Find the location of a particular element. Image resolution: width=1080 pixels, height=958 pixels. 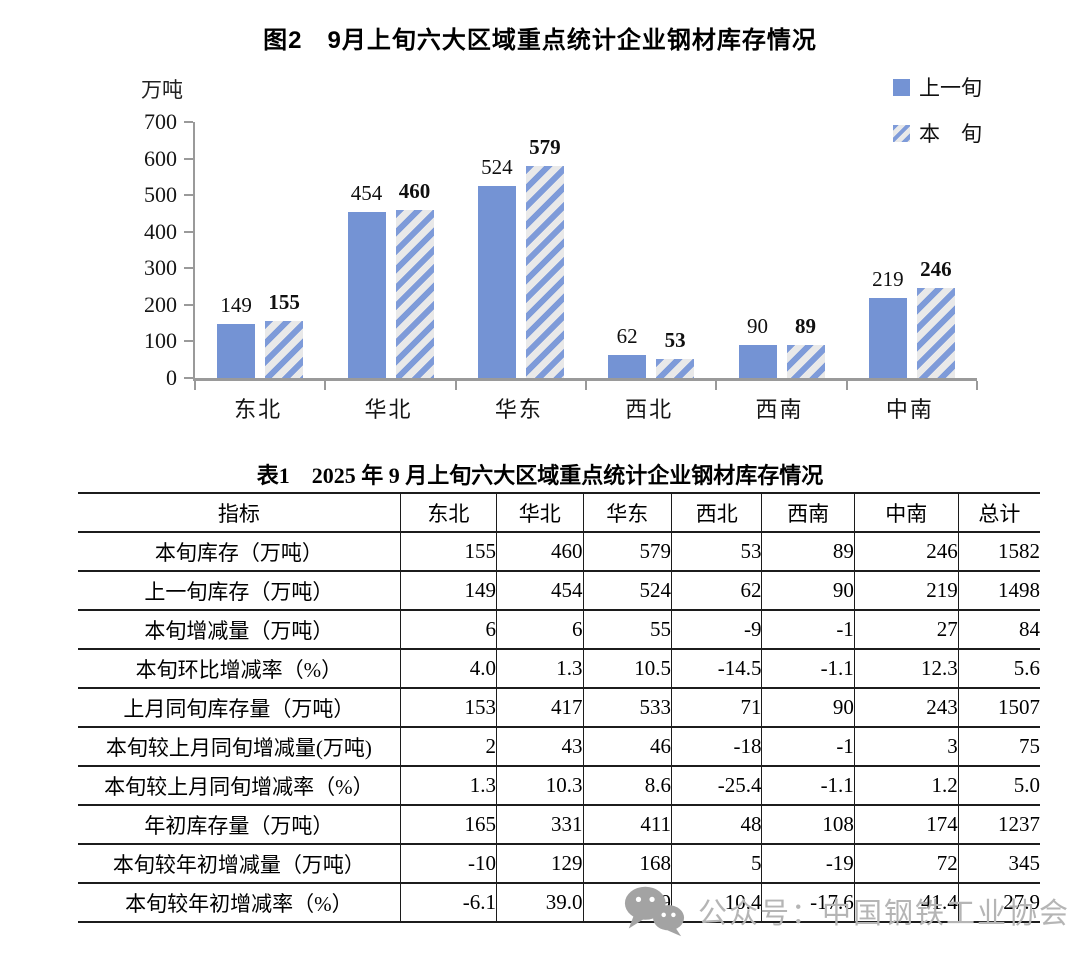

table-cell: 2 is located at coordinates (448, 746).